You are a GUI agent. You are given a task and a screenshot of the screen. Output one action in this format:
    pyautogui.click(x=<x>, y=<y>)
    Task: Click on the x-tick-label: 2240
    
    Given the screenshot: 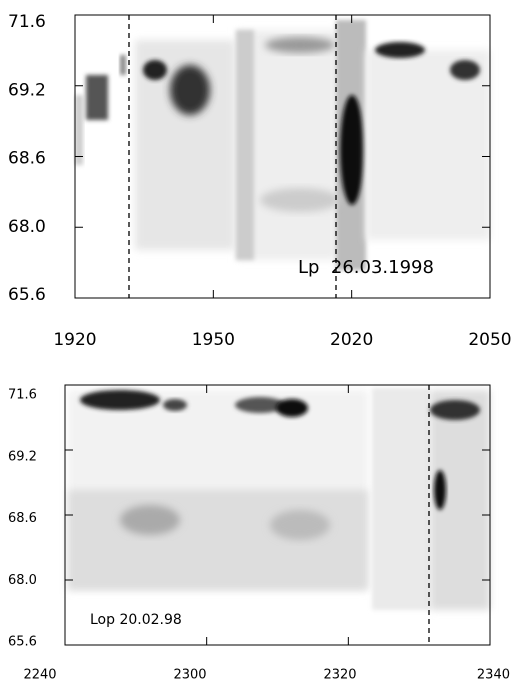 What is the action you would take?
    pyautogui.click(x=39, y=675)
    